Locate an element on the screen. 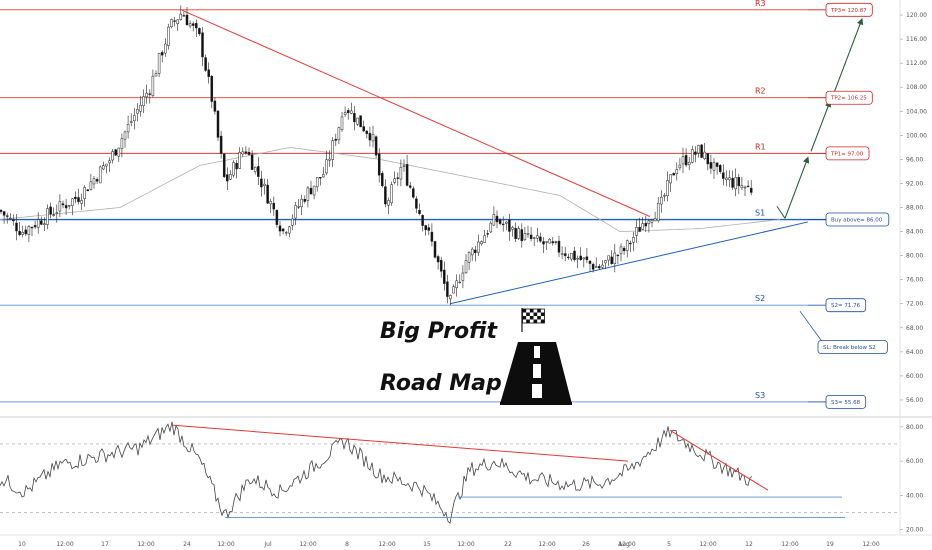 This screenshot has width=932, height=550. price-tick-label: 92.00 is located at coordinates (914, 183).